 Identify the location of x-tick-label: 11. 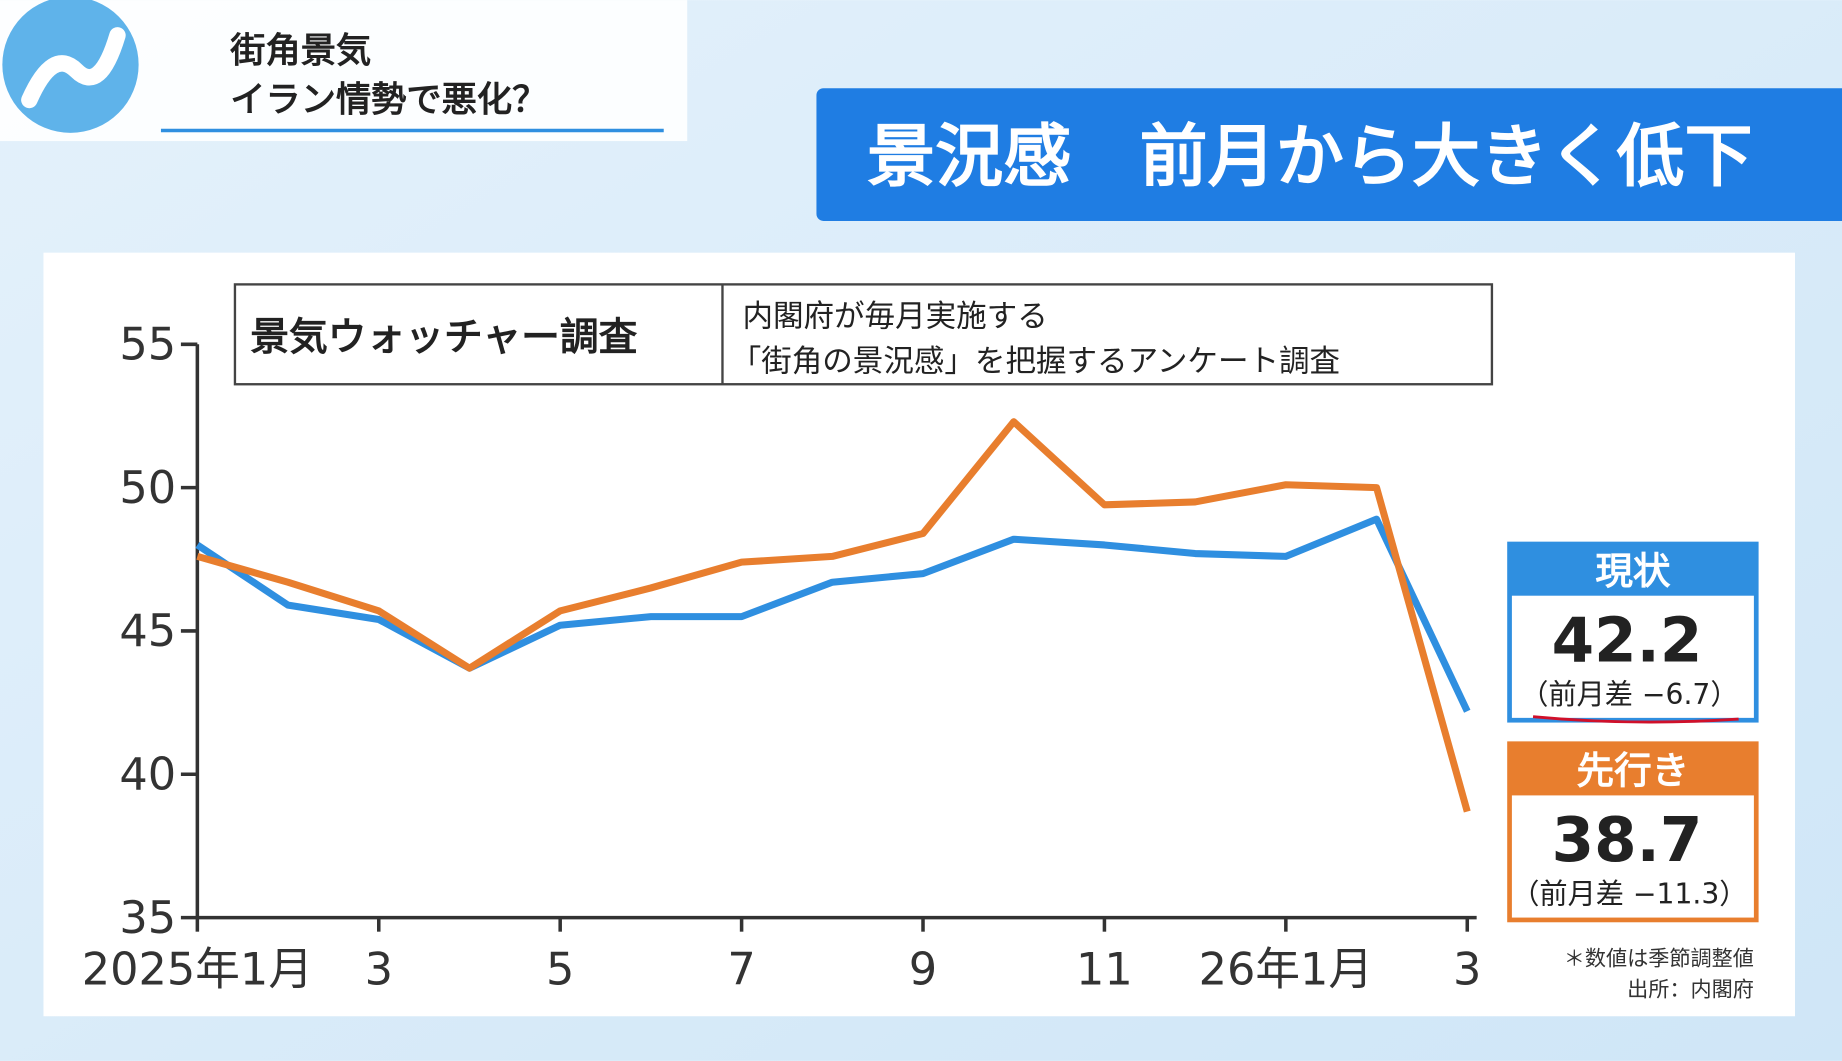
(1104, 970).